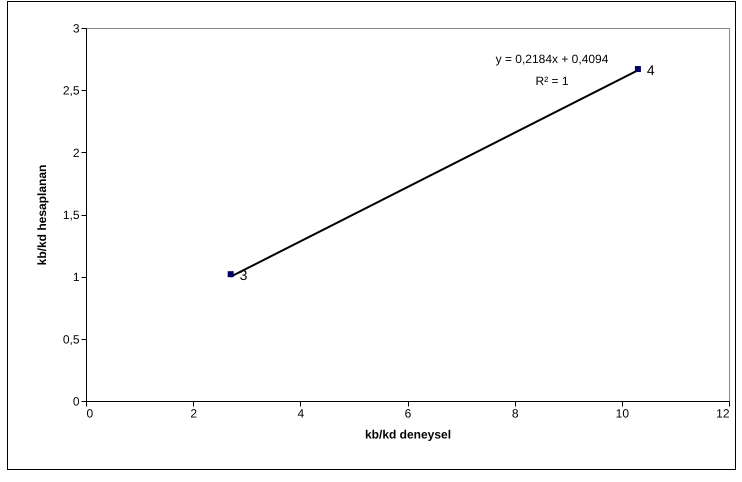 Image resolution: width=742 pixels, height=482 pixels. I want to click on annotation: 4, so click(650, 70).